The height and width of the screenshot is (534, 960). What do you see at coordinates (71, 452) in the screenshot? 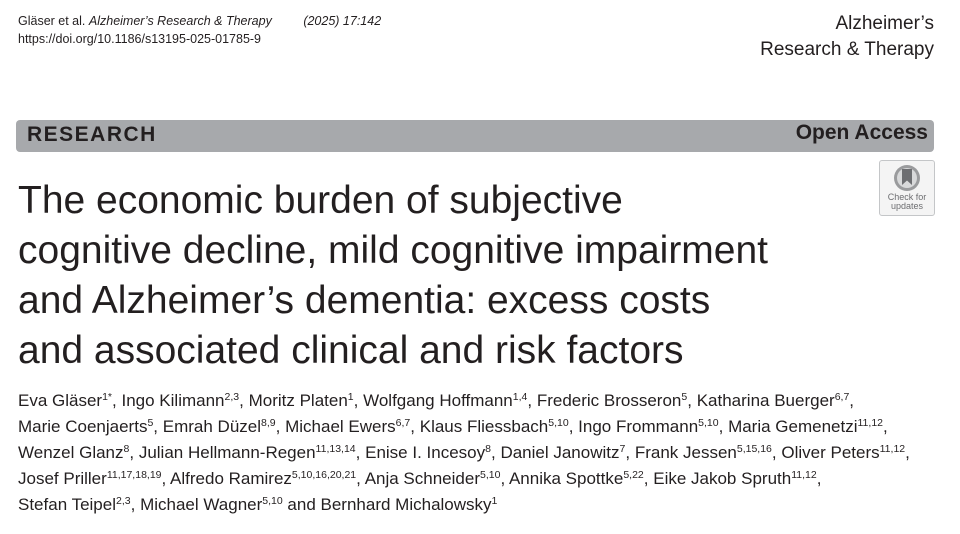
I see `author-name-text: Wenzel Glanz` at bounding box center [71, 452].